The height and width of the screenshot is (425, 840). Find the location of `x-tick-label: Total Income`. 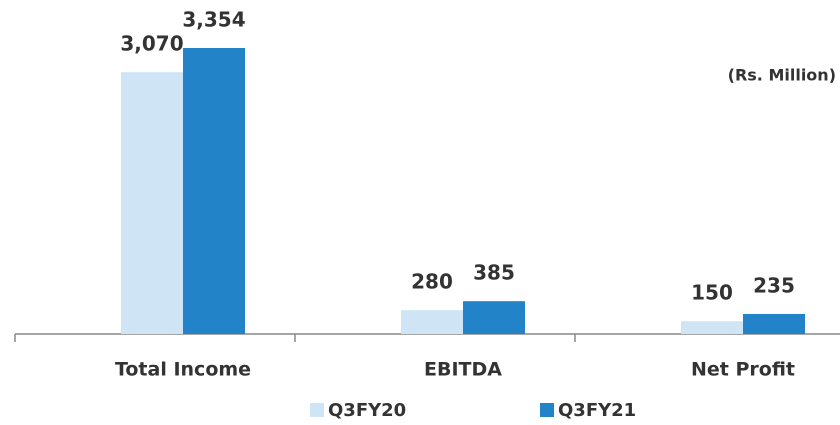

x-tick-label: Total Income is located at coordinates (183, 370).